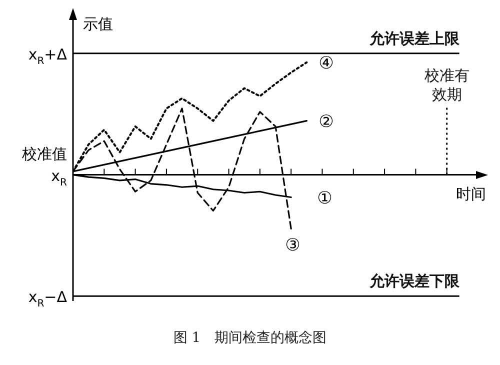 The height and width of the screenshot is (365, 500). What do you see at coordinates (292, 246) in the screenshot?
I see `series-label: ③` at bounding box center [292, 246].